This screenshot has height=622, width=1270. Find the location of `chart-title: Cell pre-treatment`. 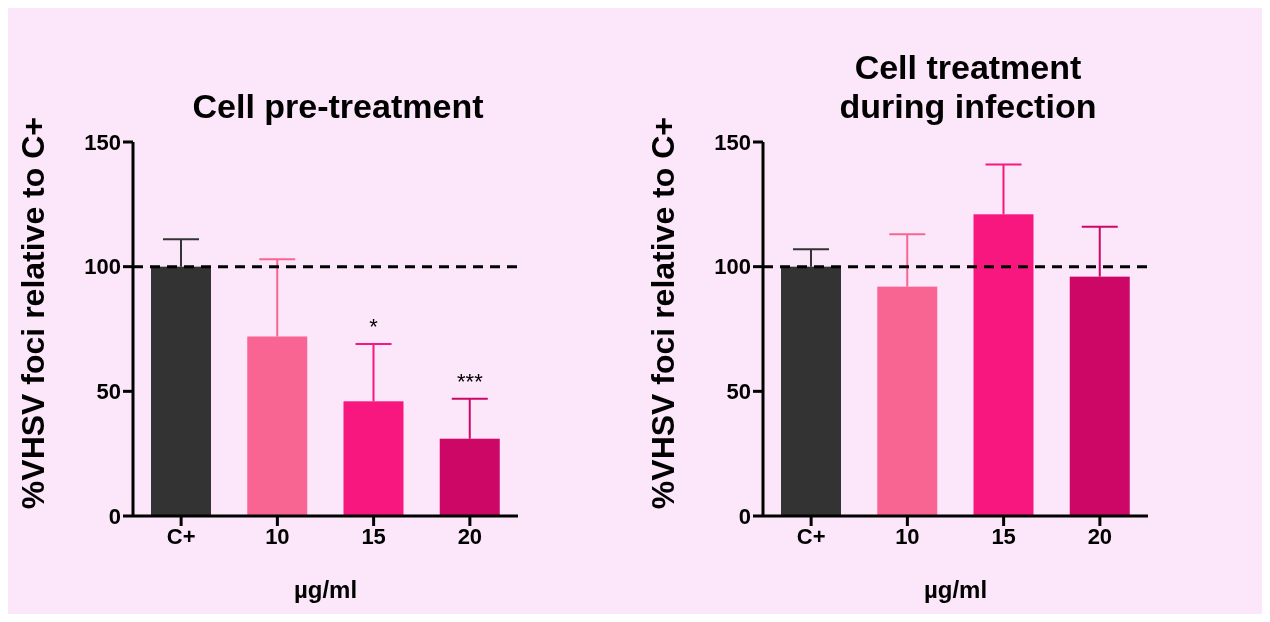

chart-title: Cell pre-treatment is located at coordinates (338, 106).